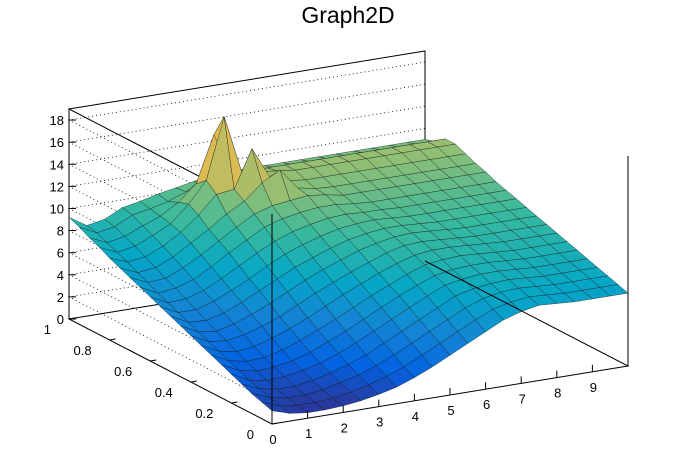  Describe the element at coordinates (348, 15) in the screenshot. I see `chart-title: Graph2D` at that location.